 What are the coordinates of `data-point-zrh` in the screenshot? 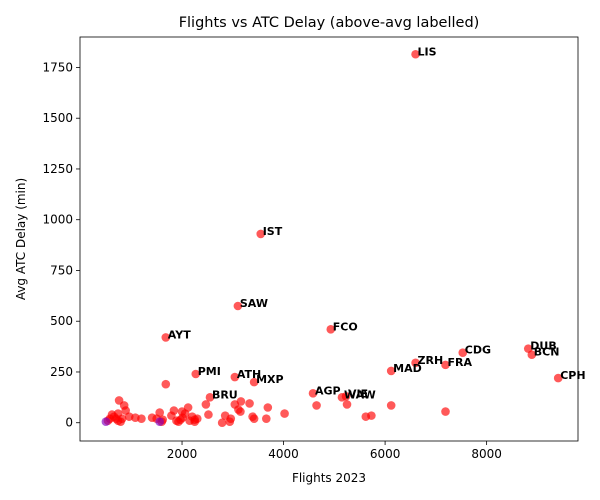 It's located at (415, 363).